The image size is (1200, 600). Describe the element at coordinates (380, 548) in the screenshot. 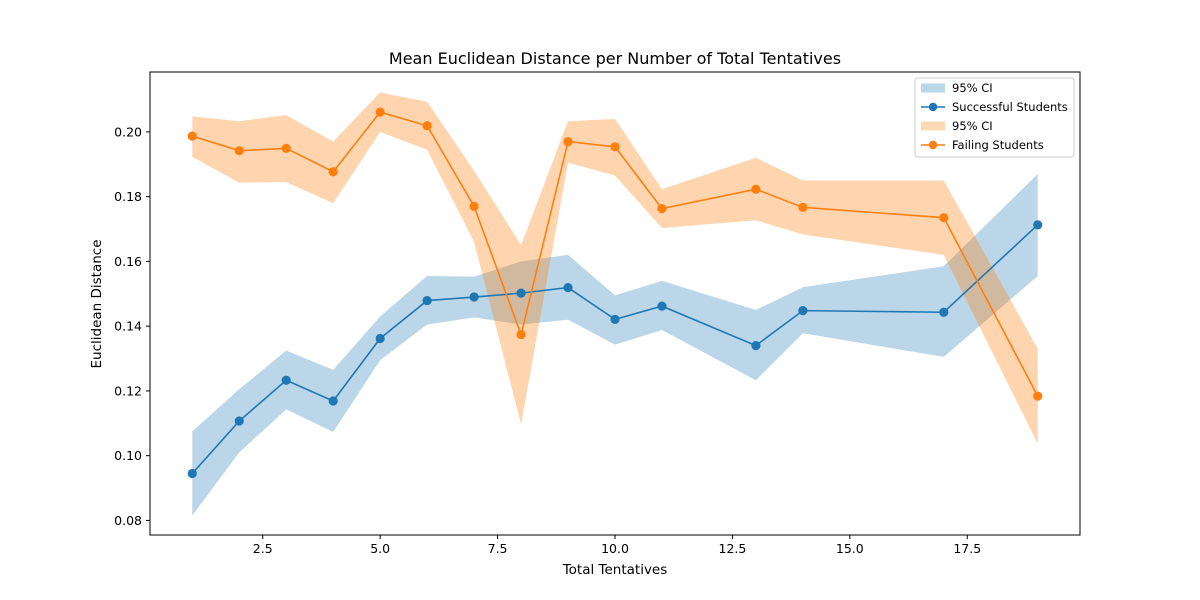

I see `x-tick-label: 5.0` at that location.